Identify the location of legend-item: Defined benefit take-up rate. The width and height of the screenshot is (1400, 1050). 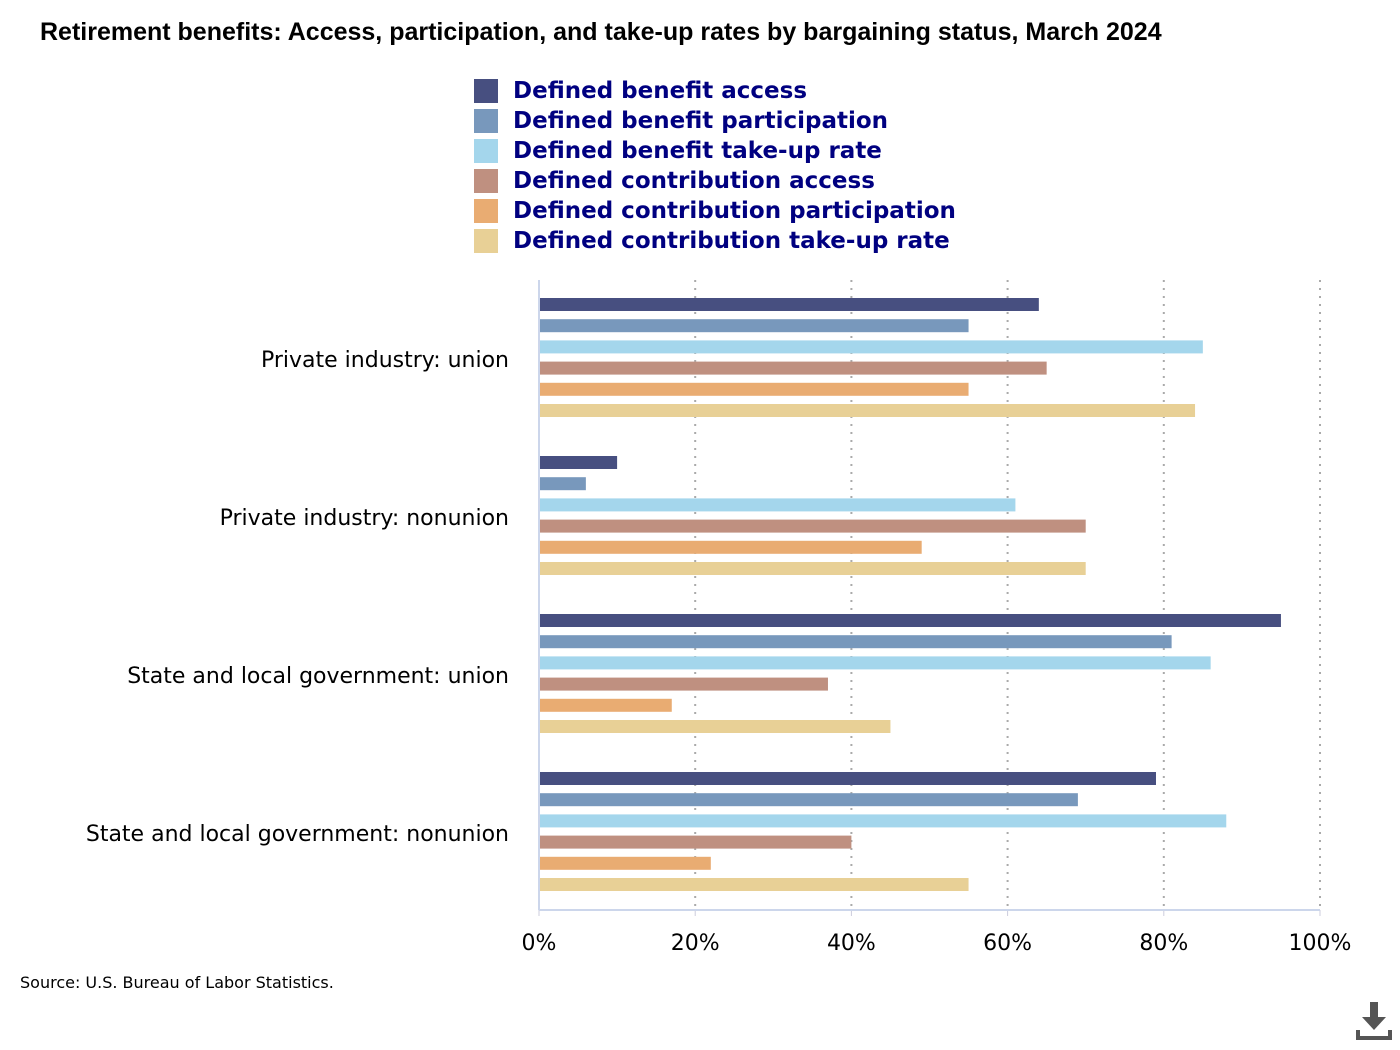
(715, 151).